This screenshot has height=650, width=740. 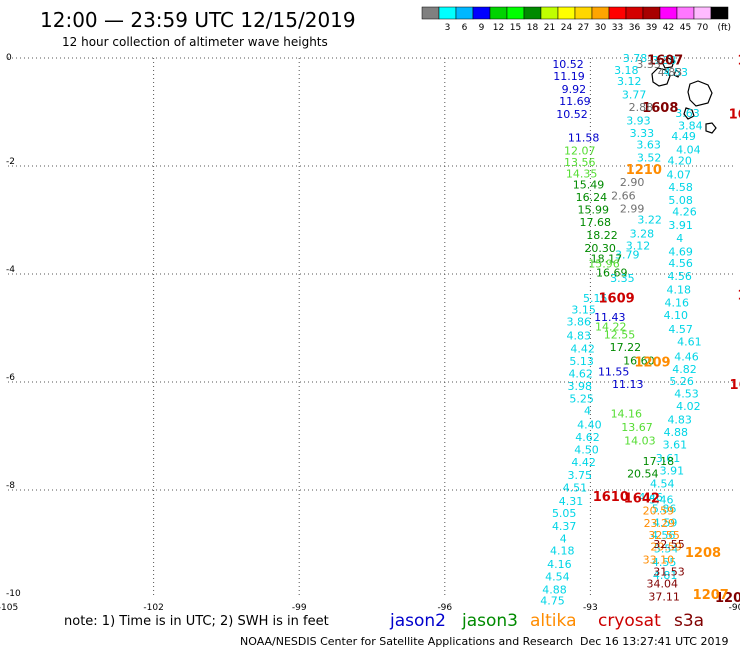 What do you see at coordinates (575, 487) in the screenshot?
I see `wave-height-value: 4.51` at bounding box center [575, 487].